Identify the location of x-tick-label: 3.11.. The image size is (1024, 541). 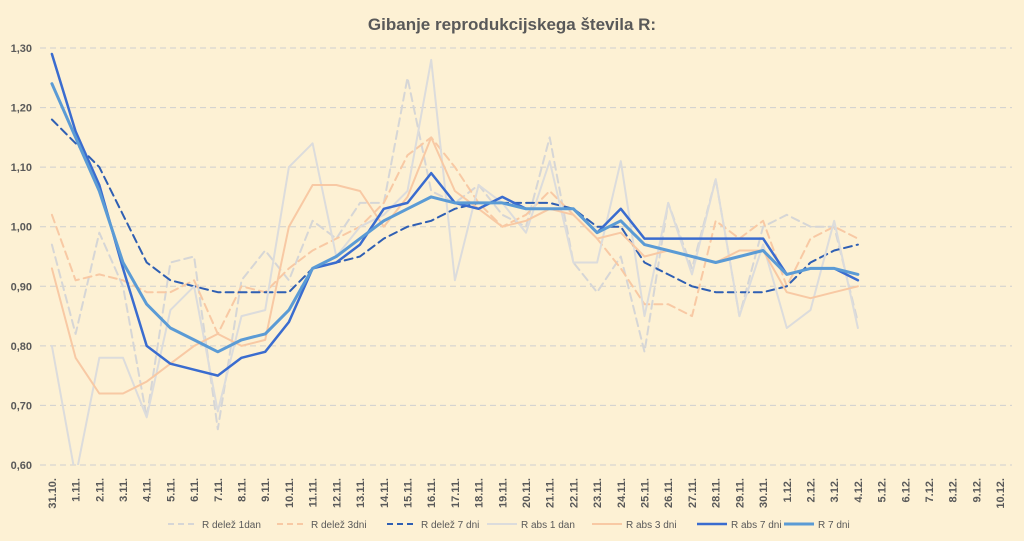
(124, 490).